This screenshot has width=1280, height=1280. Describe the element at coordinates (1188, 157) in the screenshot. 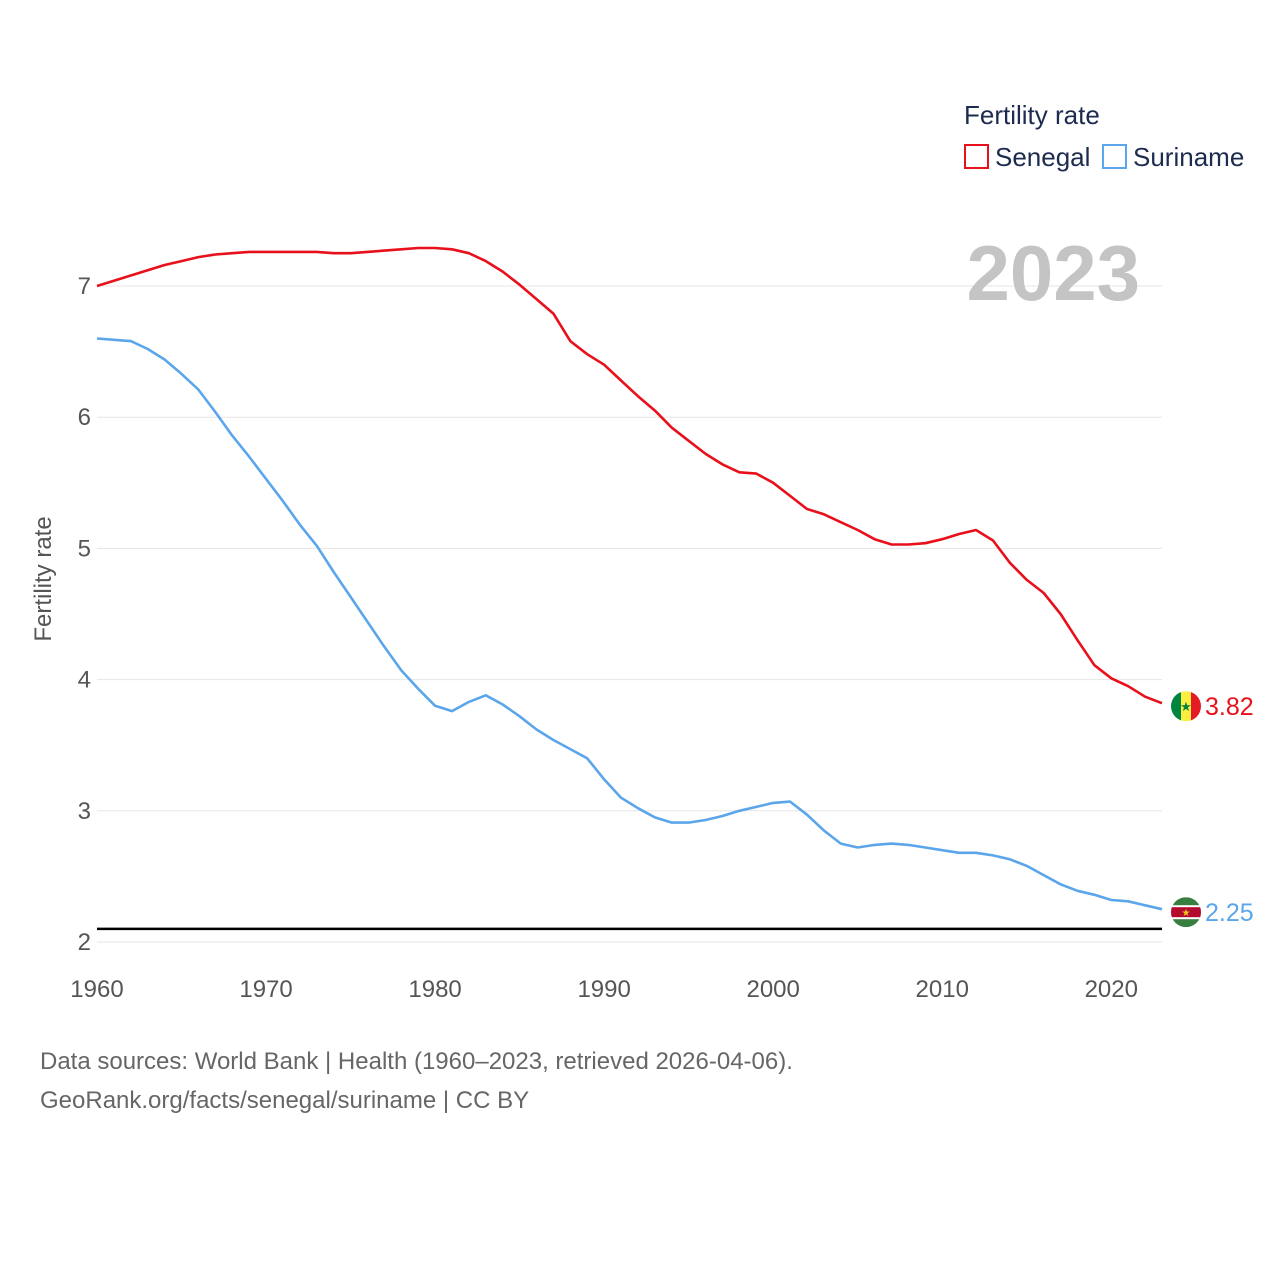

I see `legend-label-suriname: Suriname` at that location.